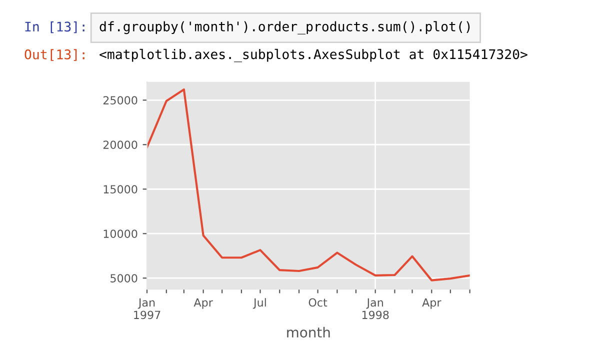  Describe the element at coordinates (120, 145) in the screenshot. I see `y-tick-label: 20000` at that location.